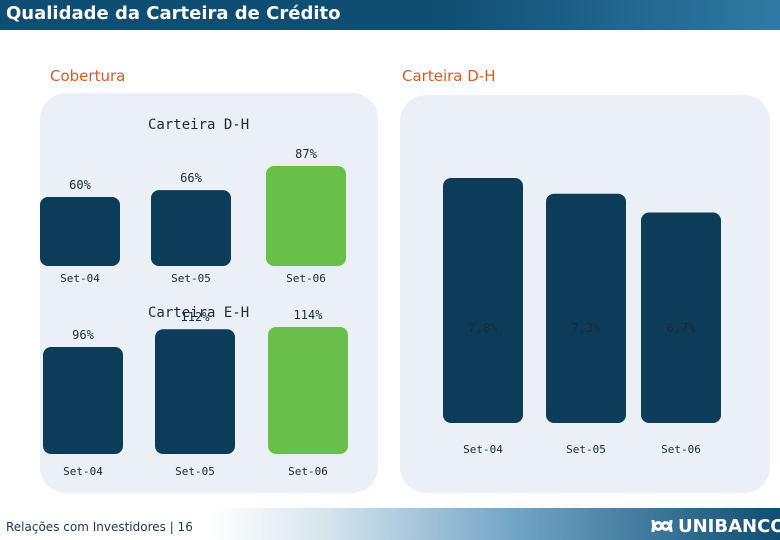 The image size is (780, 540). I want to click on footer-text: Relações com Investidores | 16, so click(99, 527).